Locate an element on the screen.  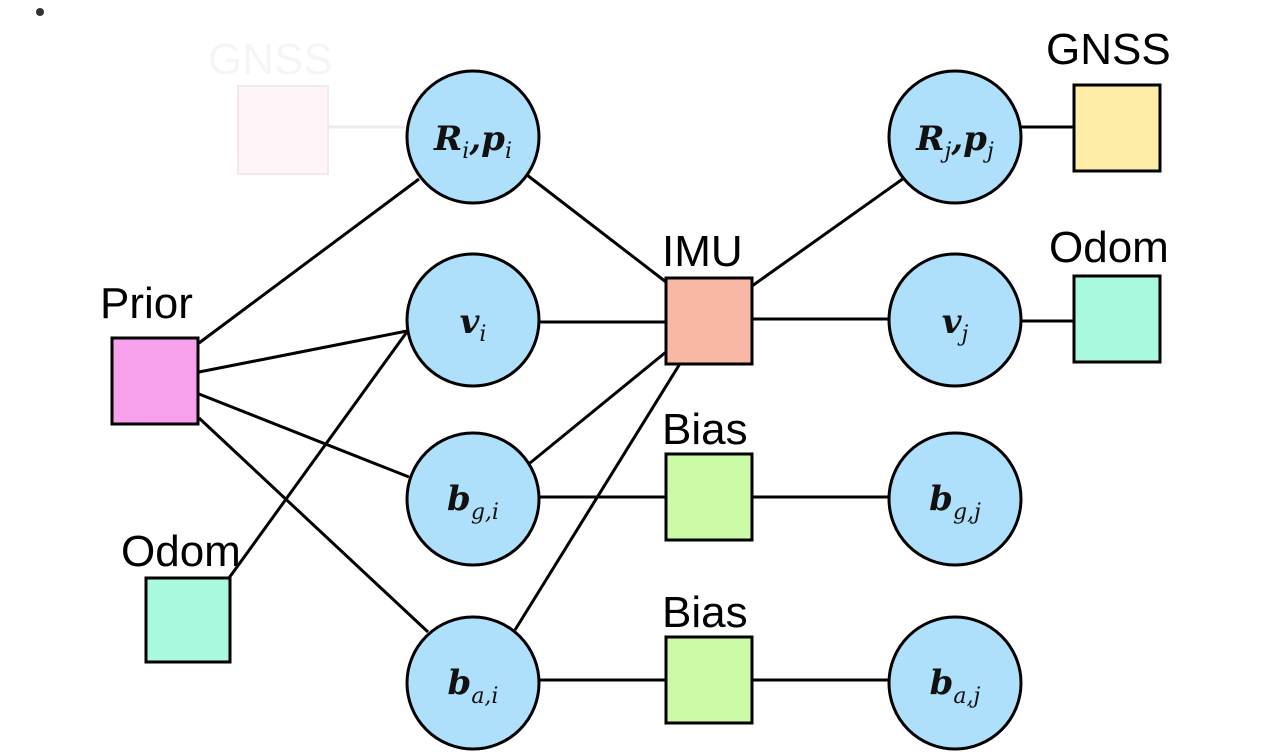
edge-prior-vel-i is located at coordinates (303, 351).